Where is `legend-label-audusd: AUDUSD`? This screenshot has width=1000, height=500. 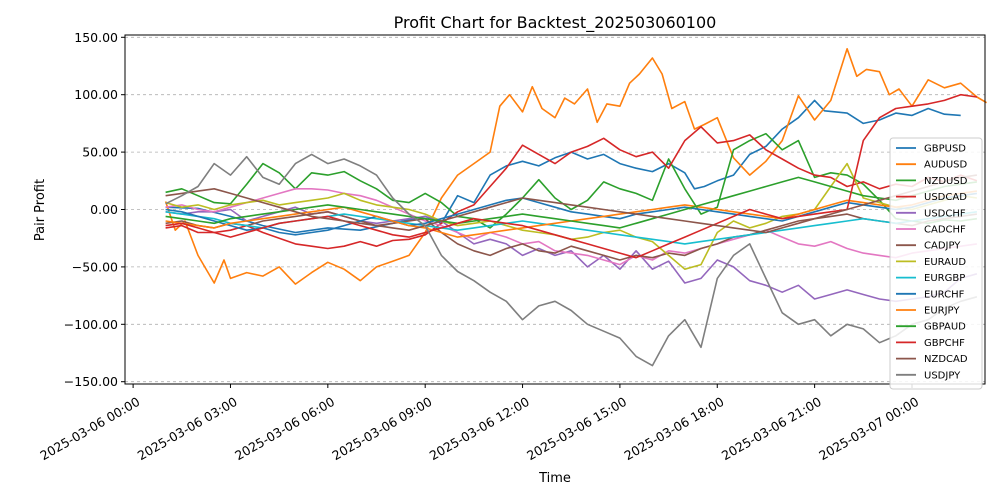
legend-label-audusd: AUDUSD is located at coordinates (946, 165).